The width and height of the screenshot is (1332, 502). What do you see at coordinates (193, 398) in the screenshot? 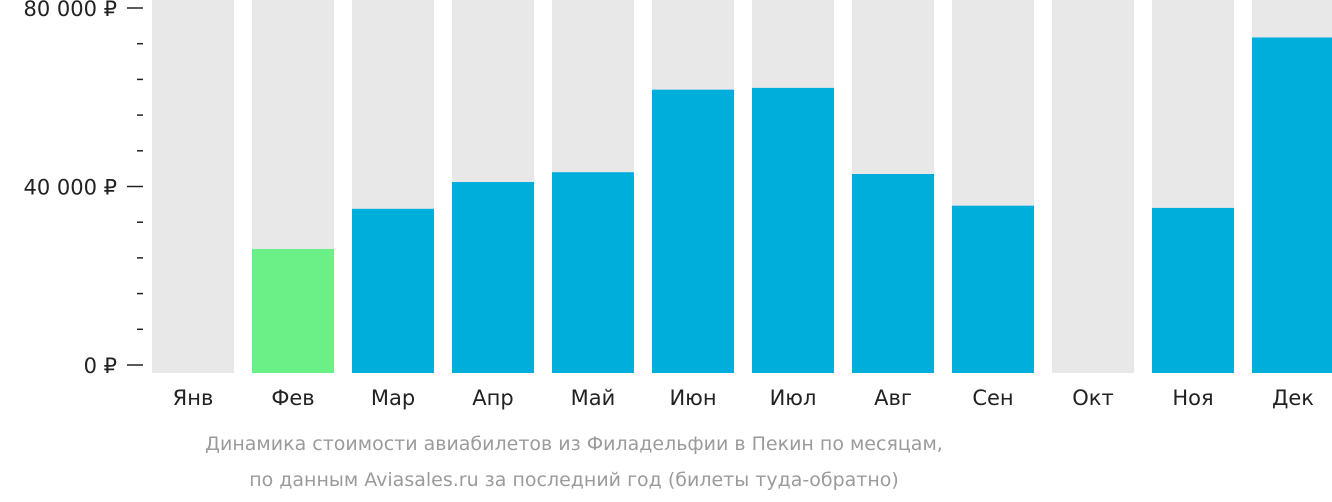
I see `x-tick-label-1: Янв` at bounding box center [193, 398].